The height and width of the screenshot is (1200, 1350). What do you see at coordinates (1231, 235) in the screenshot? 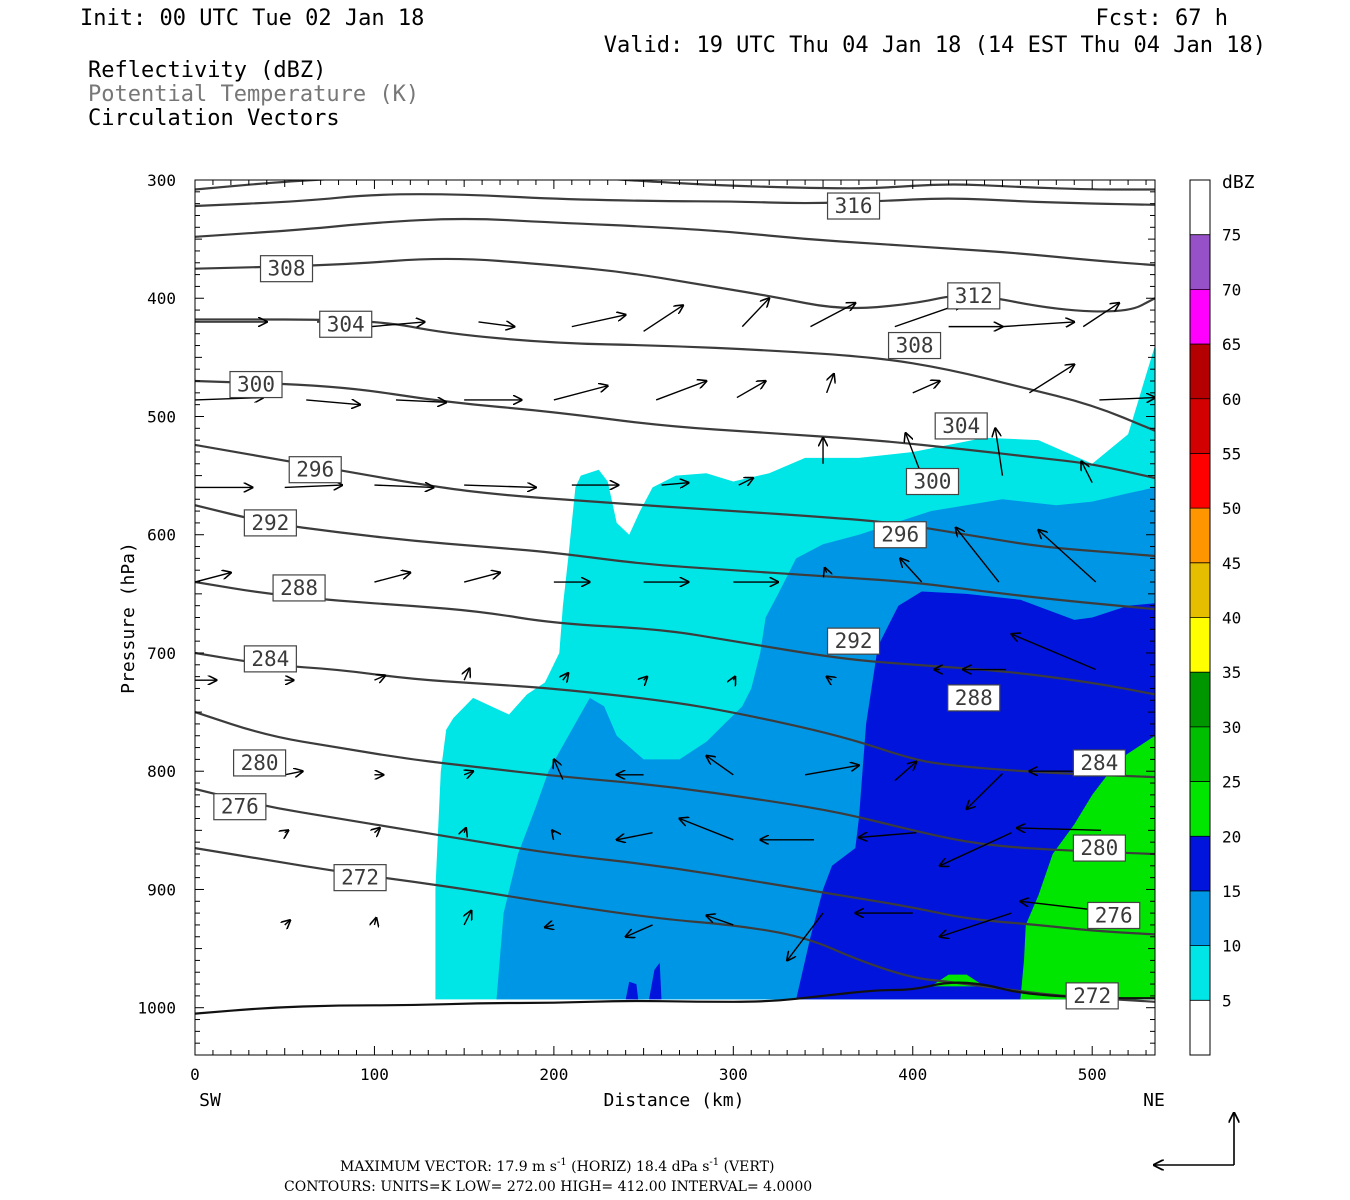
I see `colorbar-label: 75` at bounding box center [1231, 235].